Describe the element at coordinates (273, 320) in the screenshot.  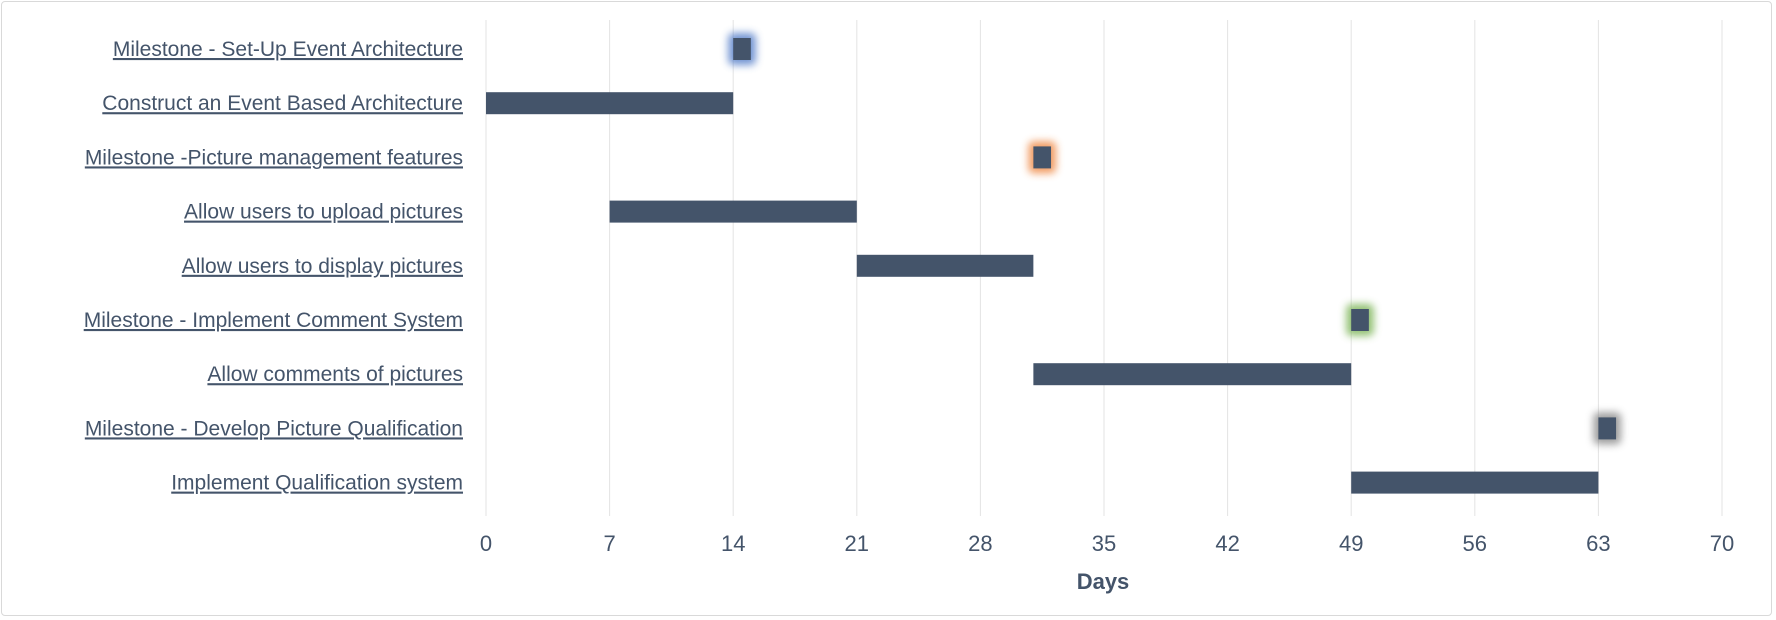
I see `task-label: Milestone - Implement Comment System` at that location.